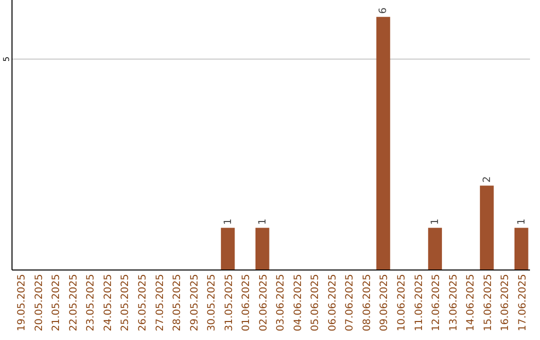 The image size is (540, 340). What do you see at coordinates (108, 303) in the screenshot?
I see `x-tick-label: 24.05.2025` at bounding box center [108, 303].